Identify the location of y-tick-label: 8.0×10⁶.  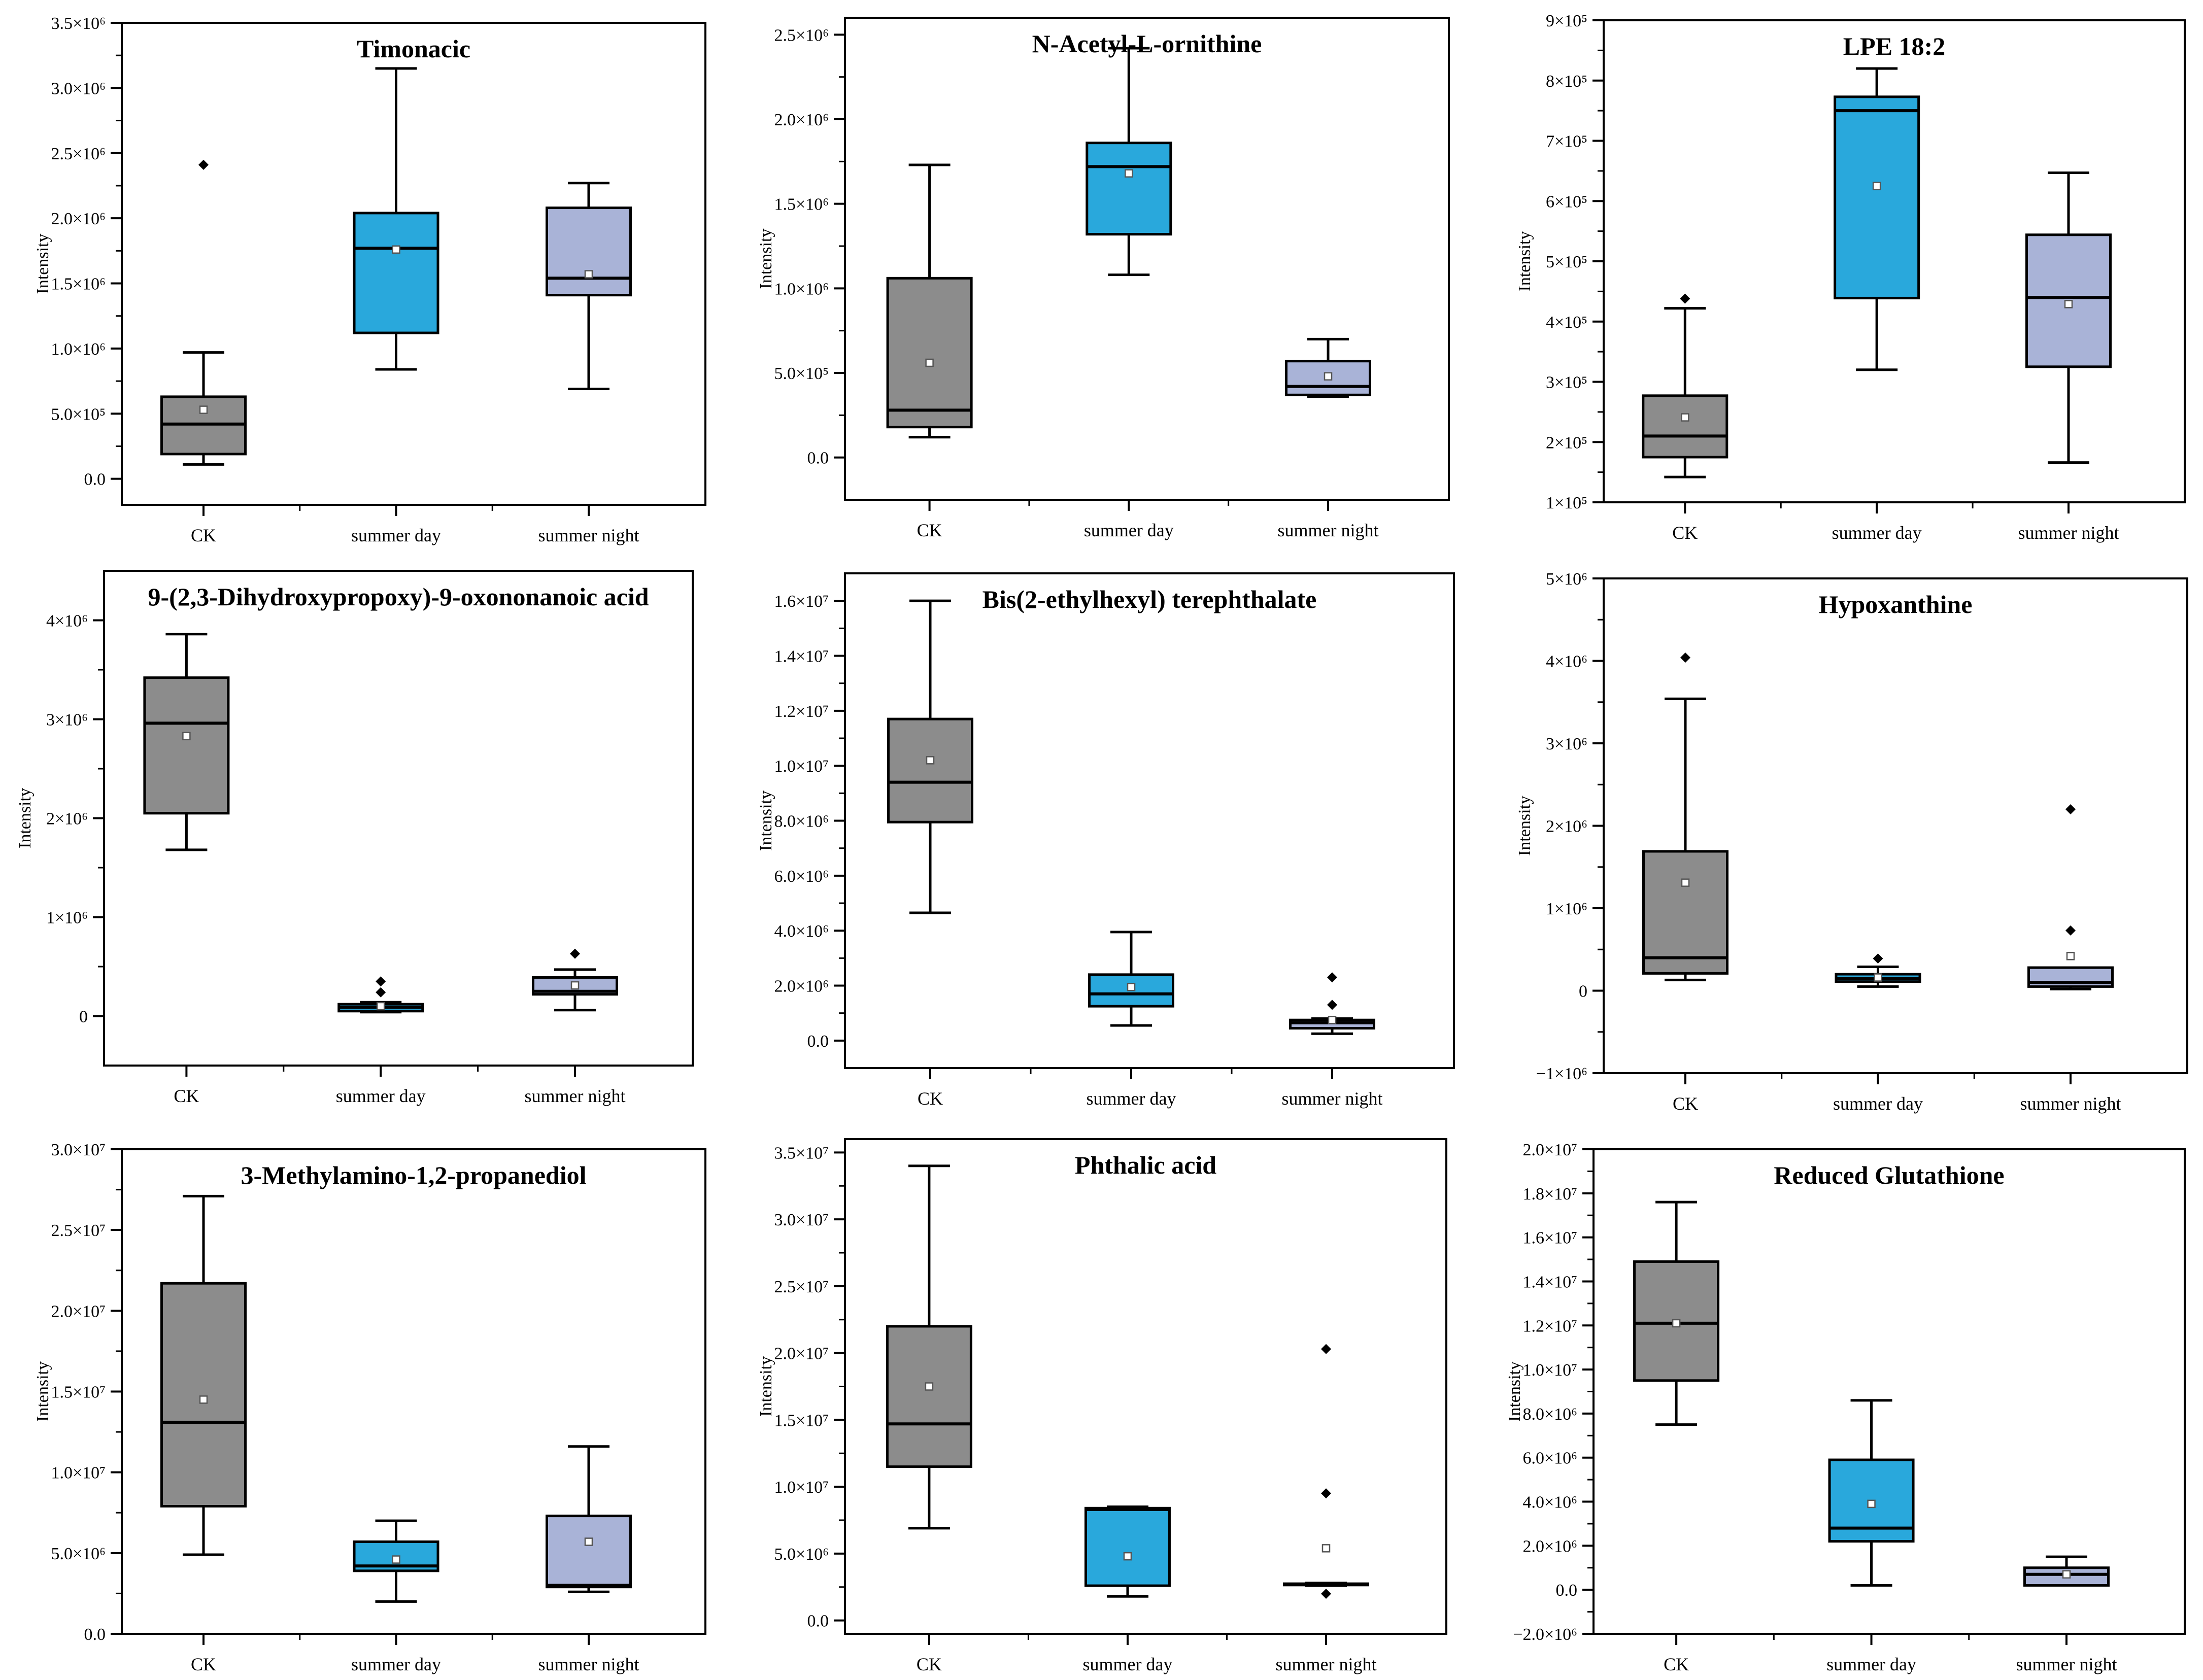
(801, 821).